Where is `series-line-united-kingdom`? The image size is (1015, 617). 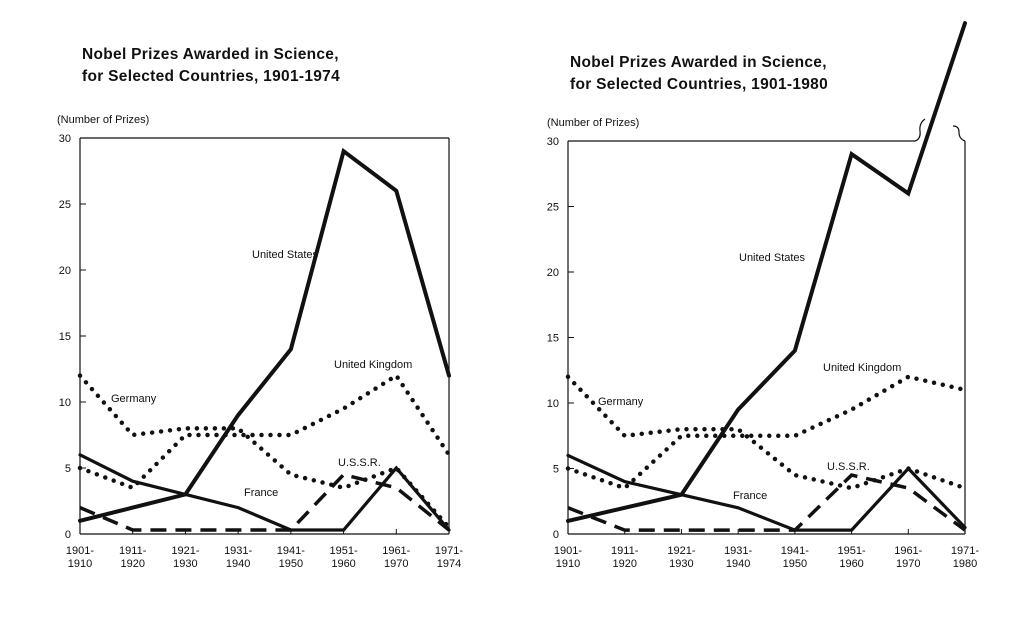 series-line-united-kingdom is located at coordinates (766, 432).